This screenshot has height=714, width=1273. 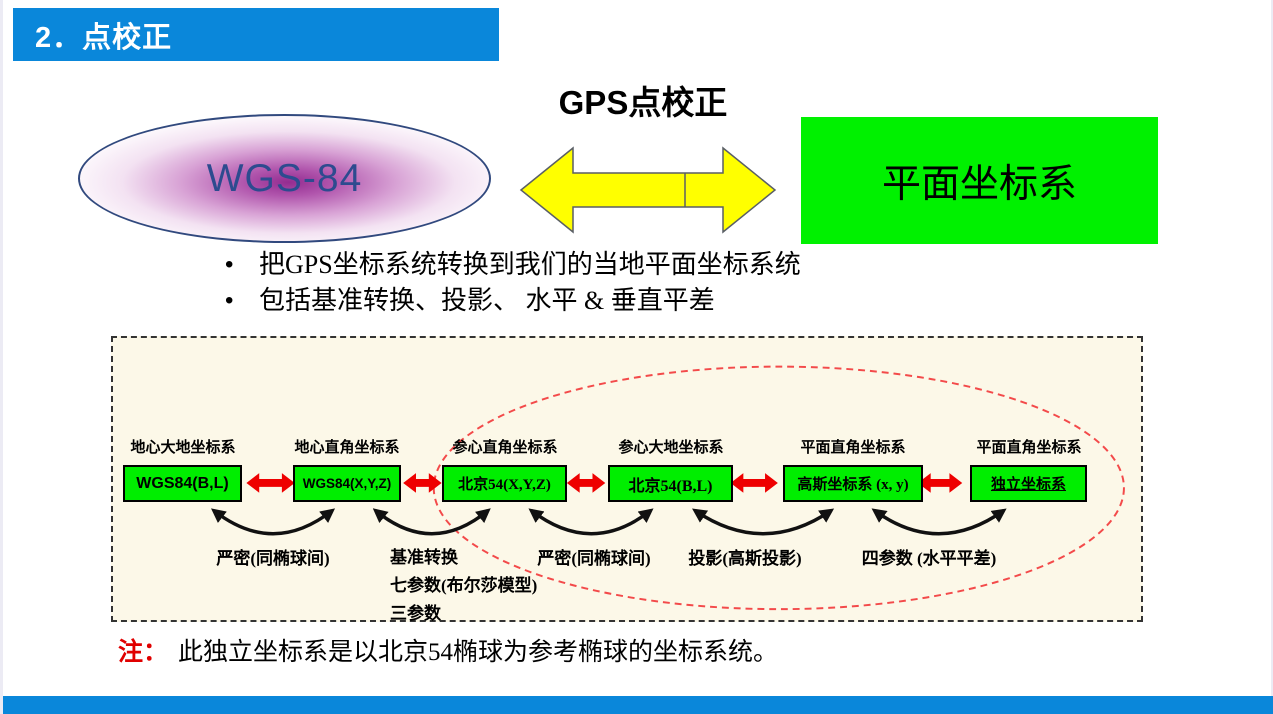 I want to click on node-wgs84-bl: WGS84(B,L), so click(x=182, y=483).